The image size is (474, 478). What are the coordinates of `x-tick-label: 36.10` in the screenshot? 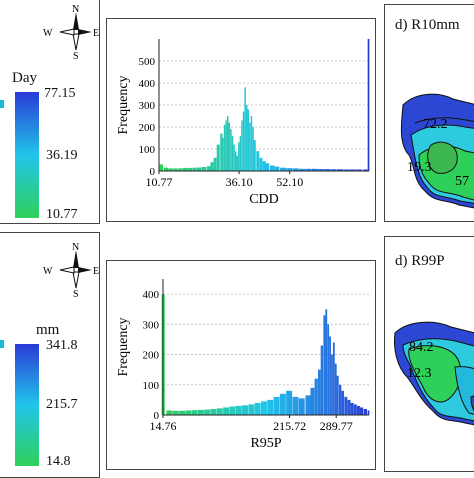 It's located at (239, 182).